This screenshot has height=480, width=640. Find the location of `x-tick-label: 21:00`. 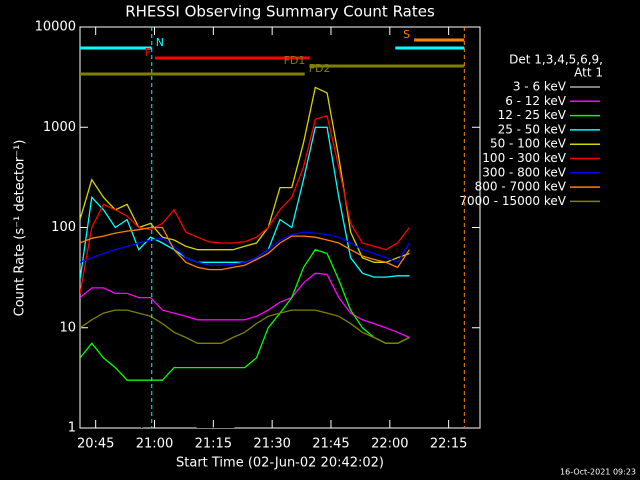

x-tick-label: 21:00 is located at coordinates (154, 444).